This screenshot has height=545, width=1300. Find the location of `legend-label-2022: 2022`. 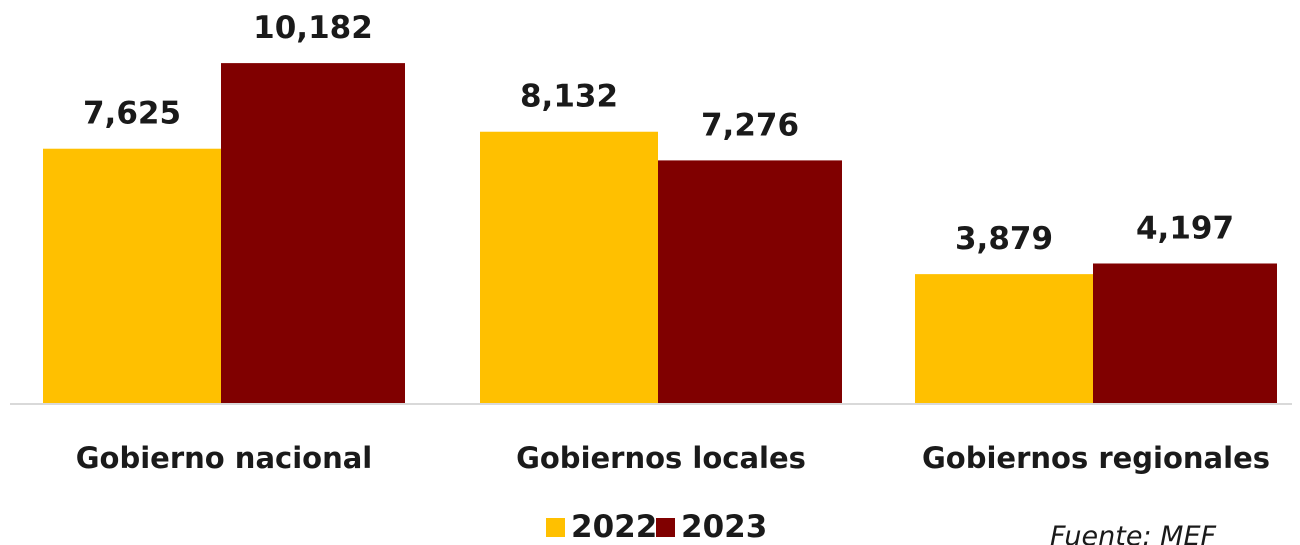

legend-label-2022: 2022 is located at coordinates (614, 527).